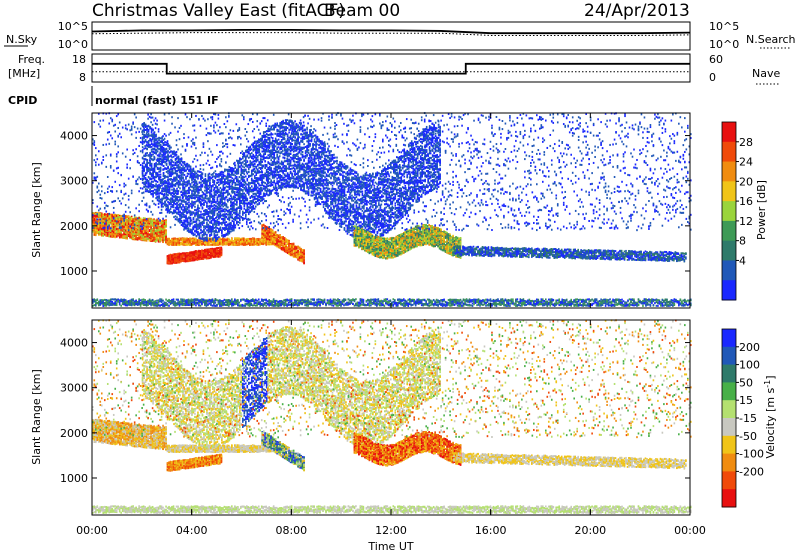 This screenshot has height=554, width=800. What do you see at coordinates (742, 241) in the screenshot?
I see `colorbar-tick-label: 8` at bounding box center [742, 241].